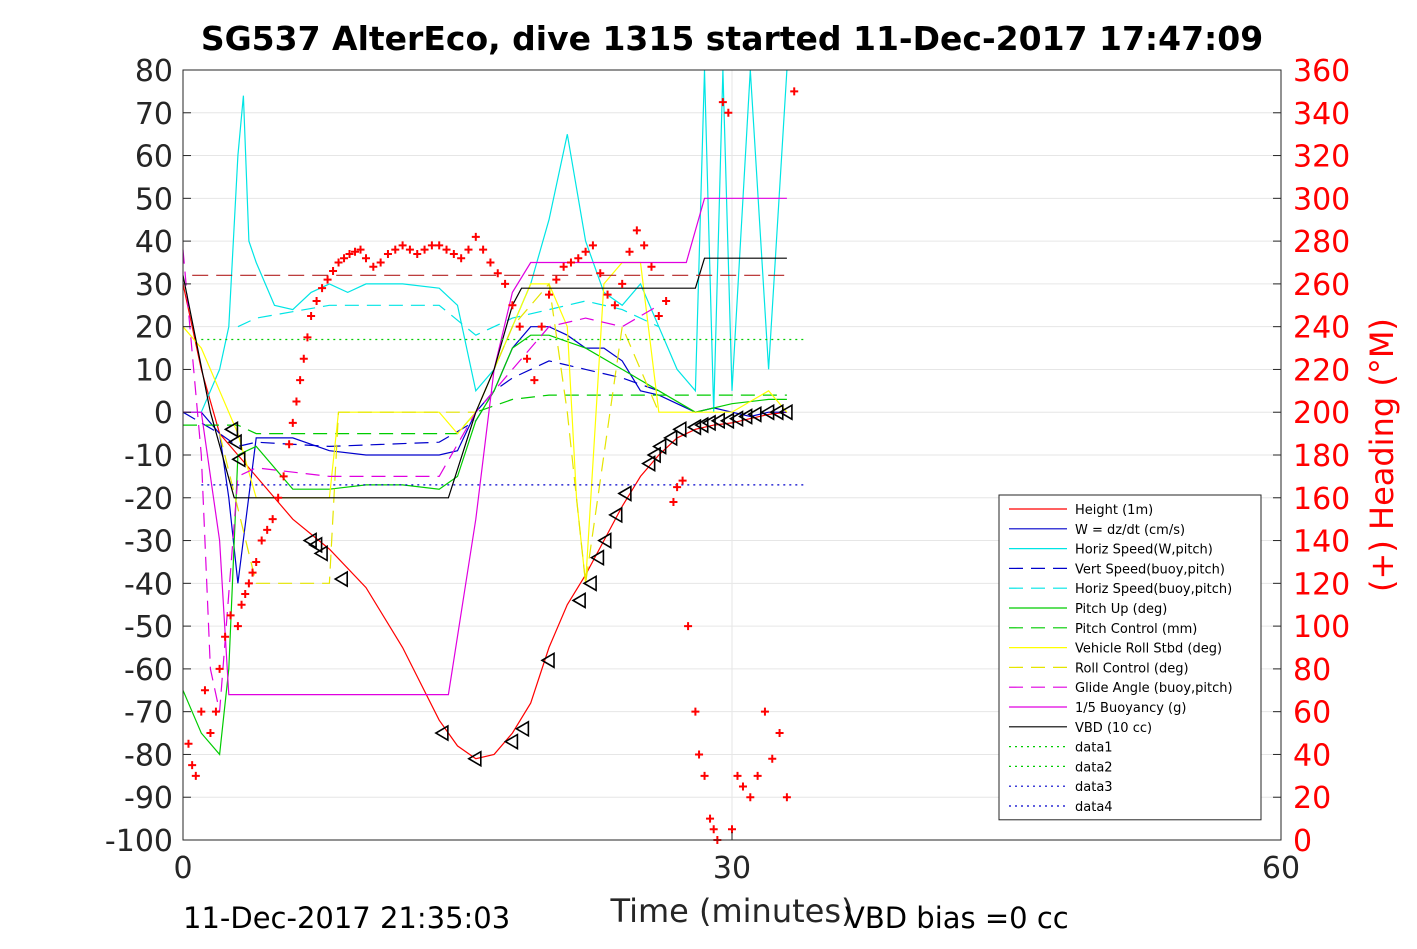 This screenshot has height=949, width=1417. What do you see at coordinates (154, 328) in the screenshot?
I see `y-tick-label: 20` at bounding box center [154, 328].